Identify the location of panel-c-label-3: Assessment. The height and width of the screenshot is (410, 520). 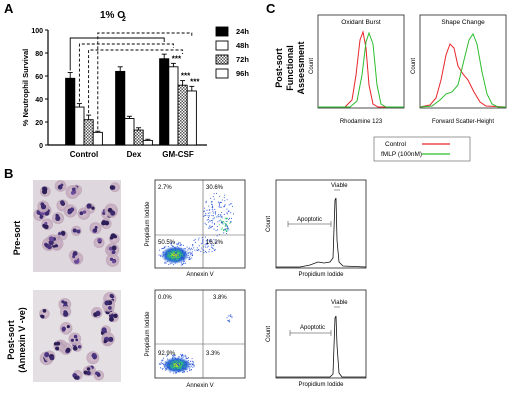
(301, 67).